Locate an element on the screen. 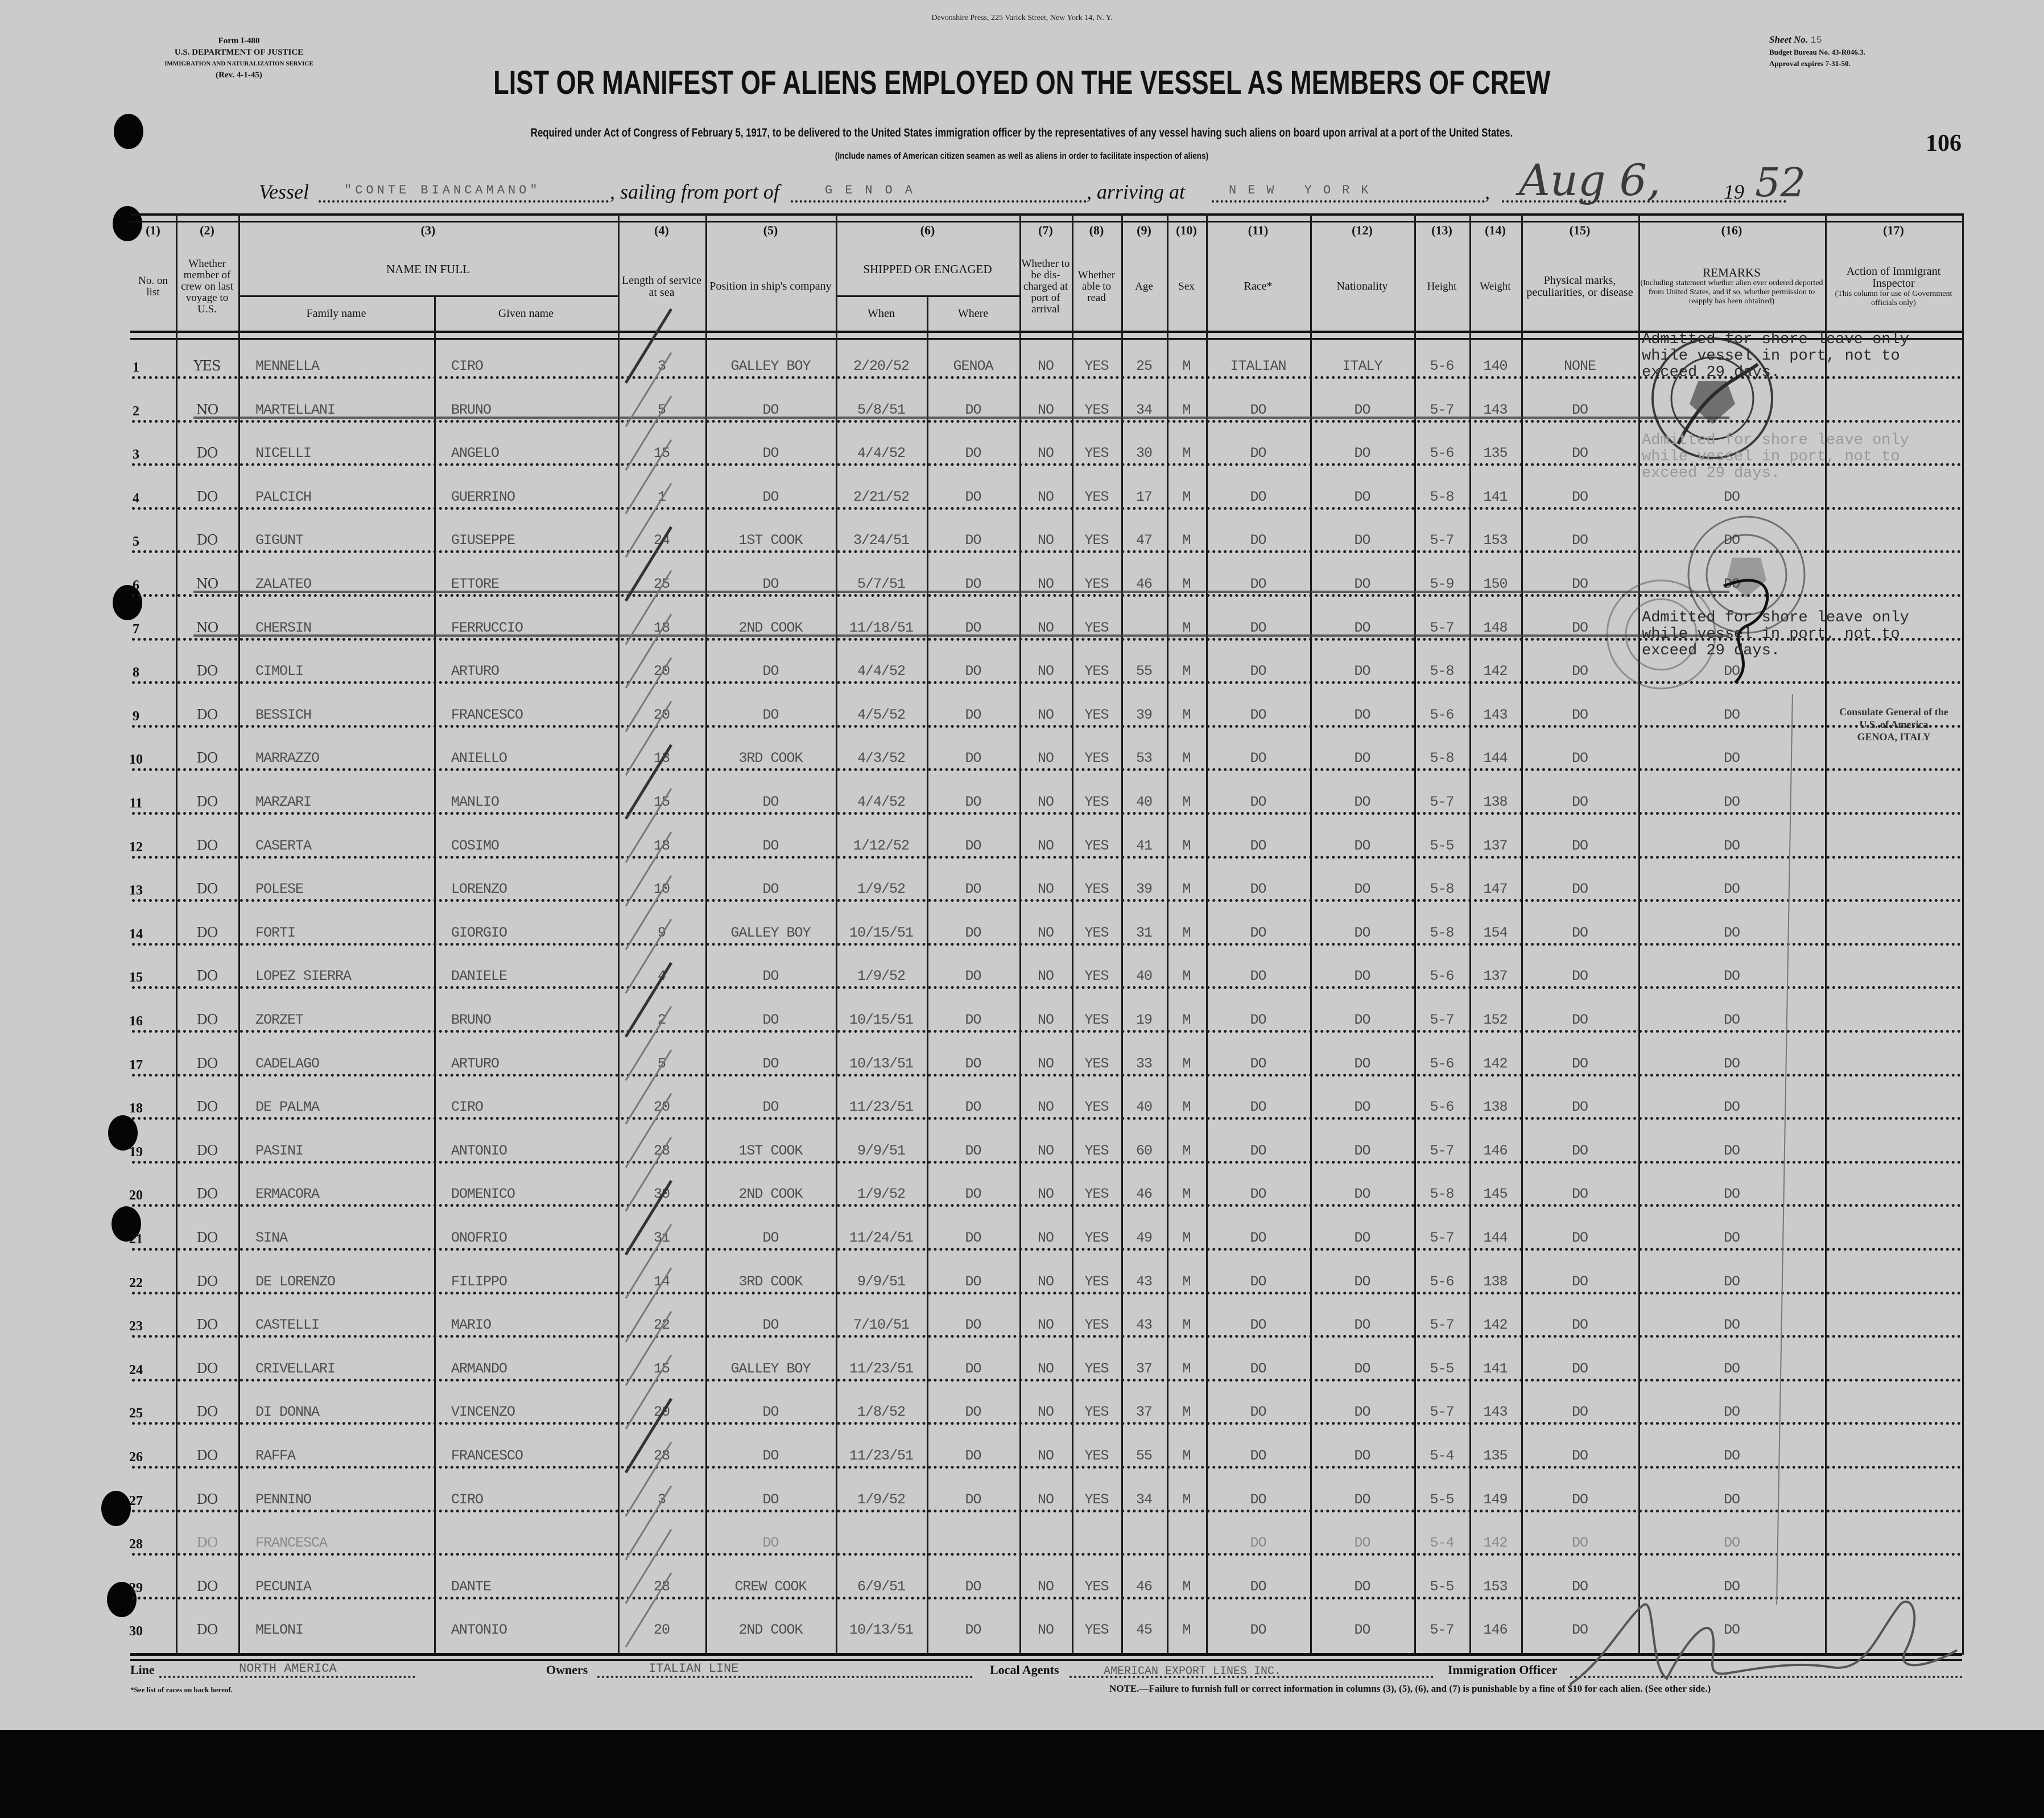 This screenshot has height=1818, width=2044. cell-weight: 141 is located at coordinates (1495, 1369).